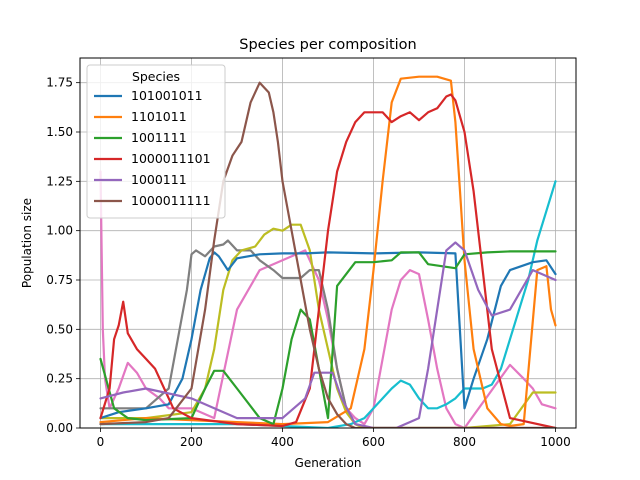 The width and height of the screenshot is (640, 480). What do you see at coordinates (159, 137) in the screenshot?
I see `legend-entry: 1001111` at bounding box center [159, 137].